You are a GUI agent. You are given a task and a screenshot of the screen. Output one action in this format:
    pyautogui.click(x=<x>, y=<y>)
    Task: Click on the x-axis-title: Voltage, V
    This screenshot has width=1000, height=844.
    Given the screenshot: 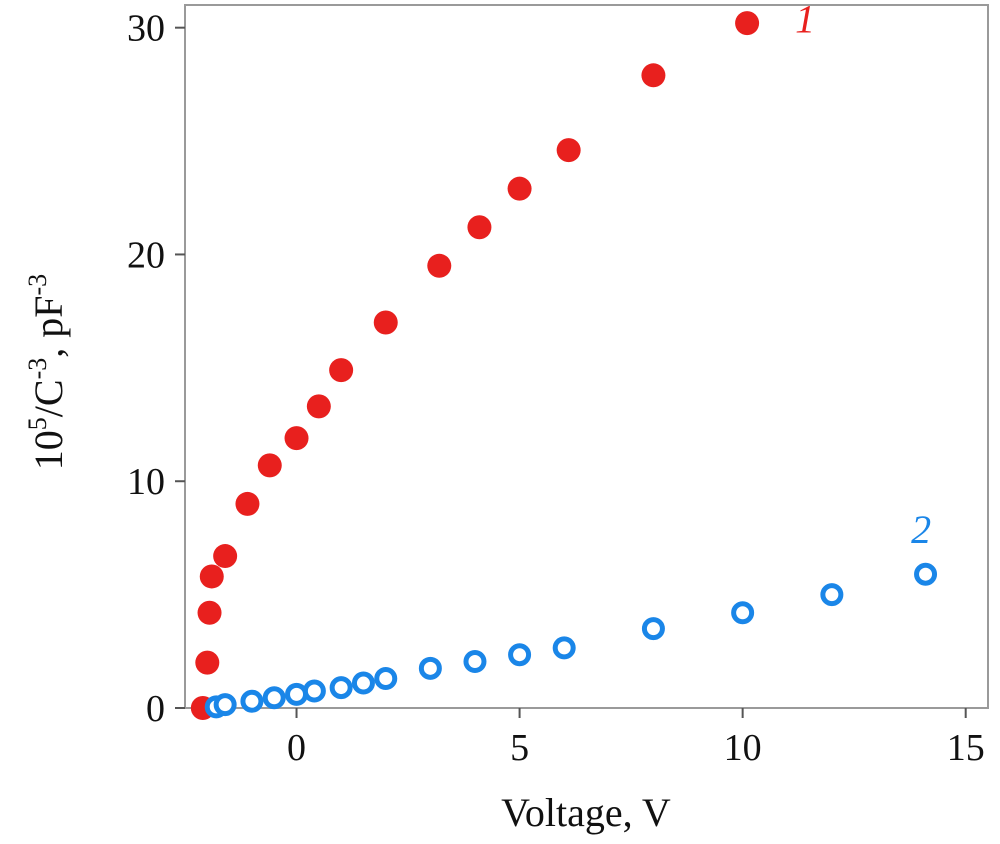 What is the action you would take?
    pyautogui.click(x=586, y=812)
    